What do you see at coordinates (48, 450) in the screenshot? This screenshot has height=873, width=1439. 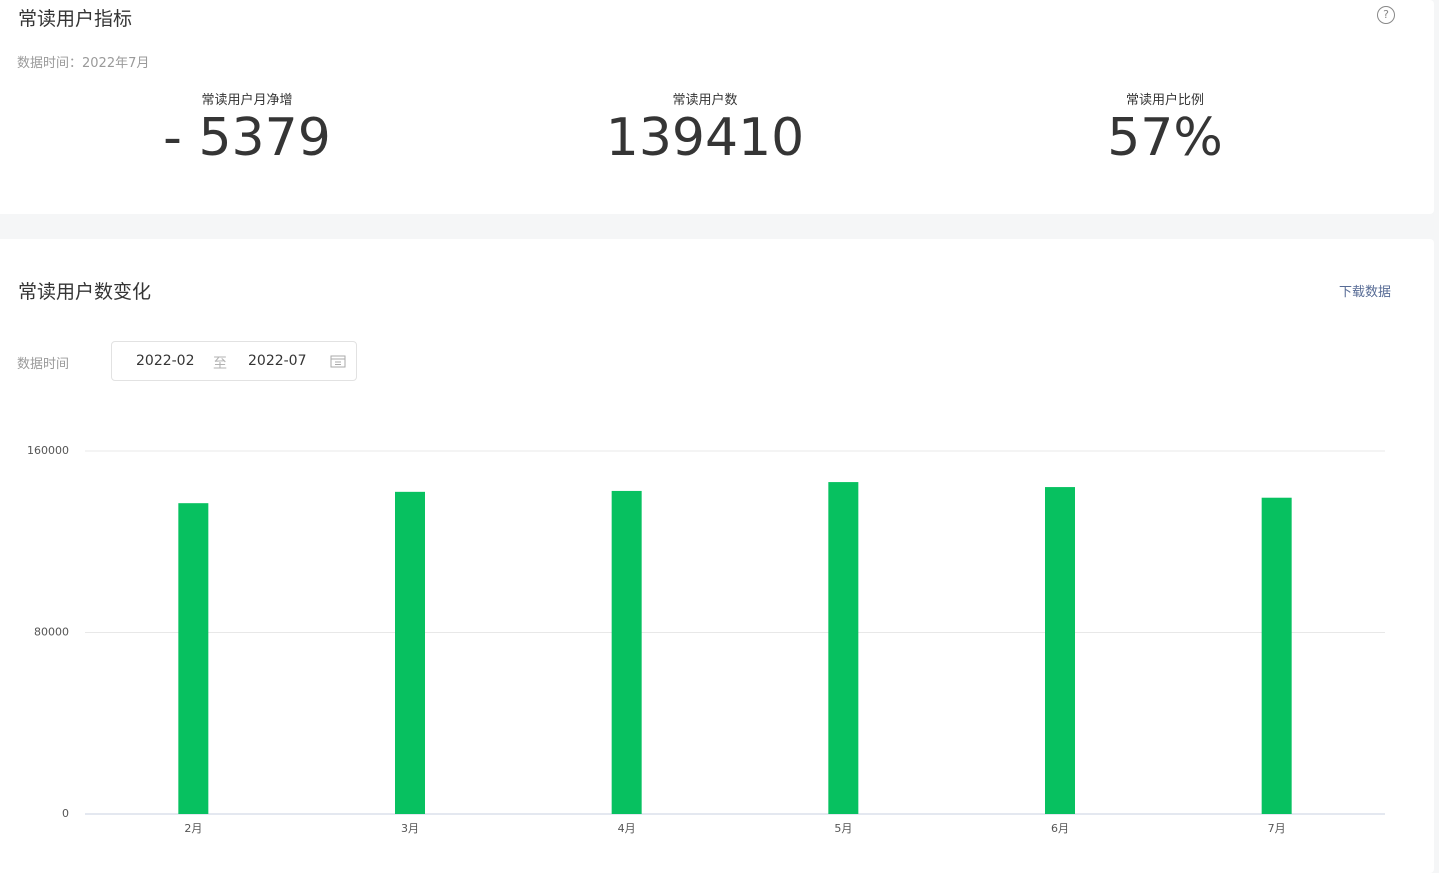 I see `y-tick-label: 160000` at bounding box center [48, 450].